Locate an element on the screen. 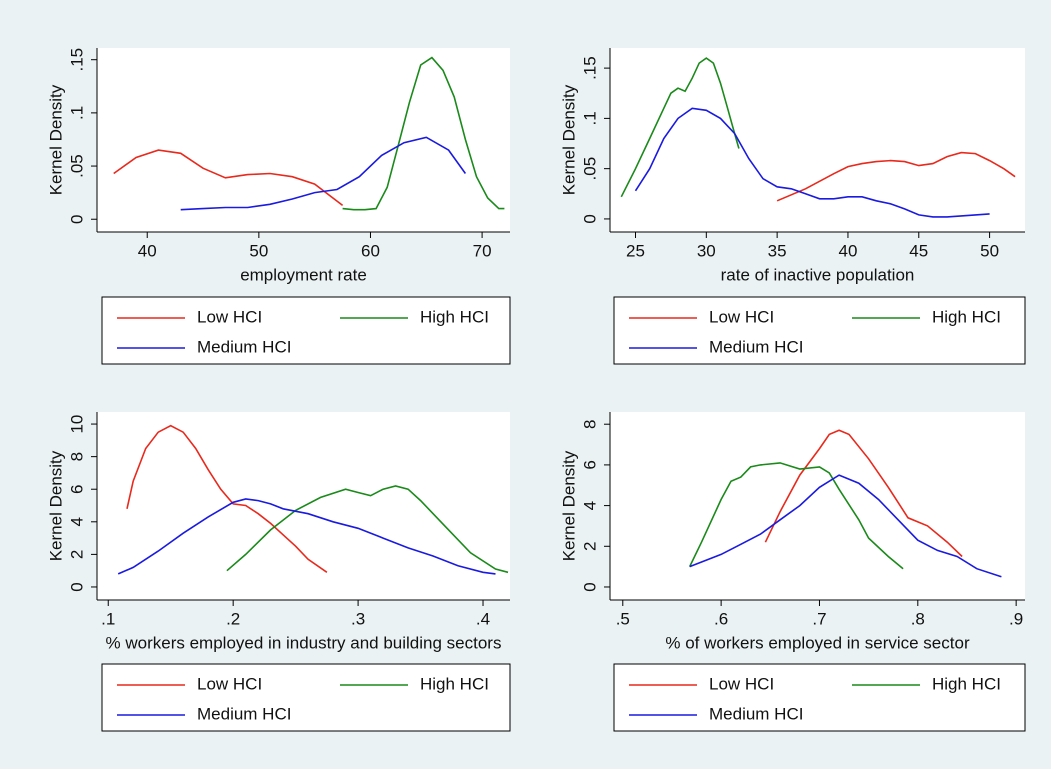 The image size is (1051, 769). x-tick-label: .8 is located at coordinates (918, 618).